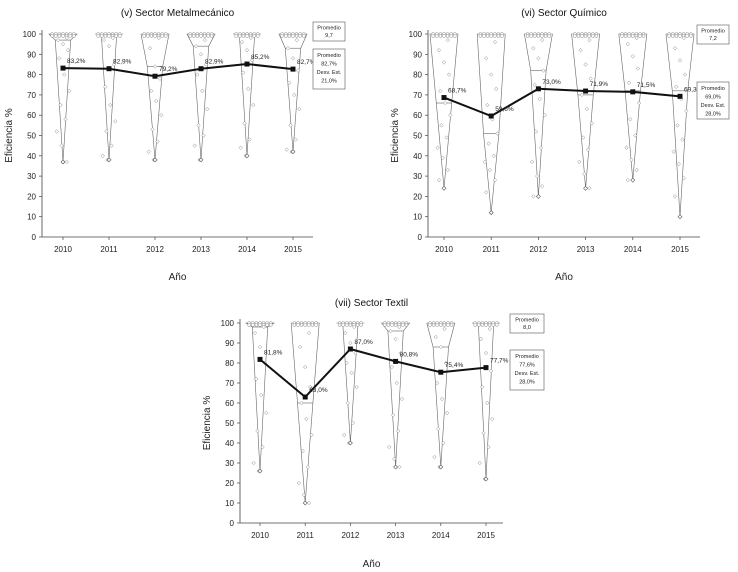 The height and width of the screenshot is (572, 738). I want to click on x-tick-label: 2011, so click(492, 249).